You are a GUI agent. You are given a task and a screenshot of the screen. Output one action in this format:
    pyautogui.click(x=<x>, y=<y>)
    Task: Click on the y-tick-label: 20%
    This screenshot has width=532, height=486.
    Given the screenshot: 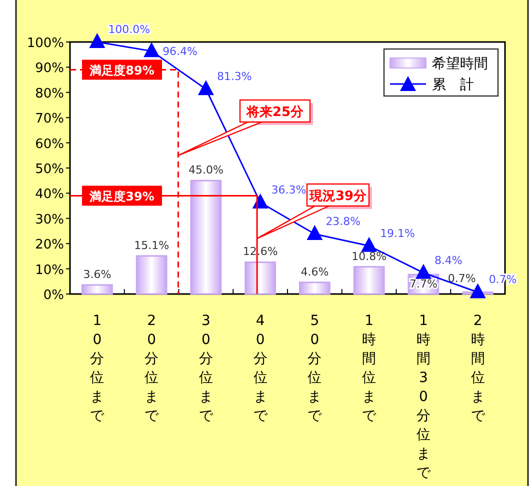 What is the action you would take?
    pyautogui.click(x=49, y=245)
    